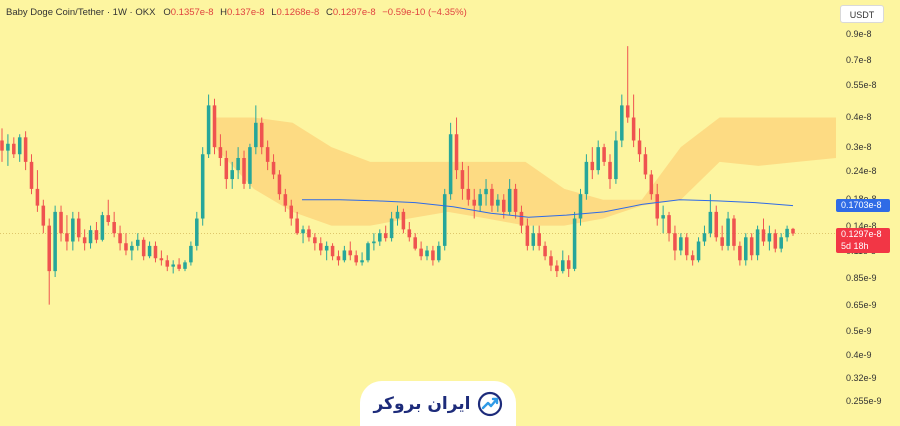 Image resolution: width=900 pixels, height=426 pixels. I want to click on price-tick: 0.3e-8, so click(859, 147).